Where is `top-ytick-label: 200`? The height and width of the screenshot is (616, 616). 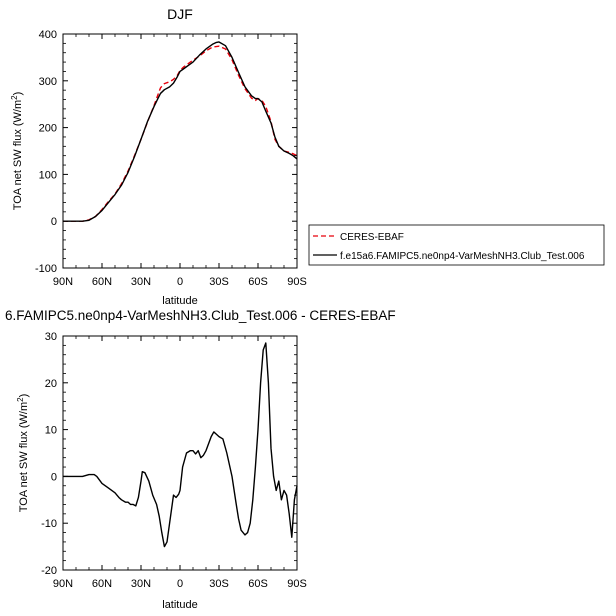 top-ytick-label: 200 is located at coordinates (48, 129).